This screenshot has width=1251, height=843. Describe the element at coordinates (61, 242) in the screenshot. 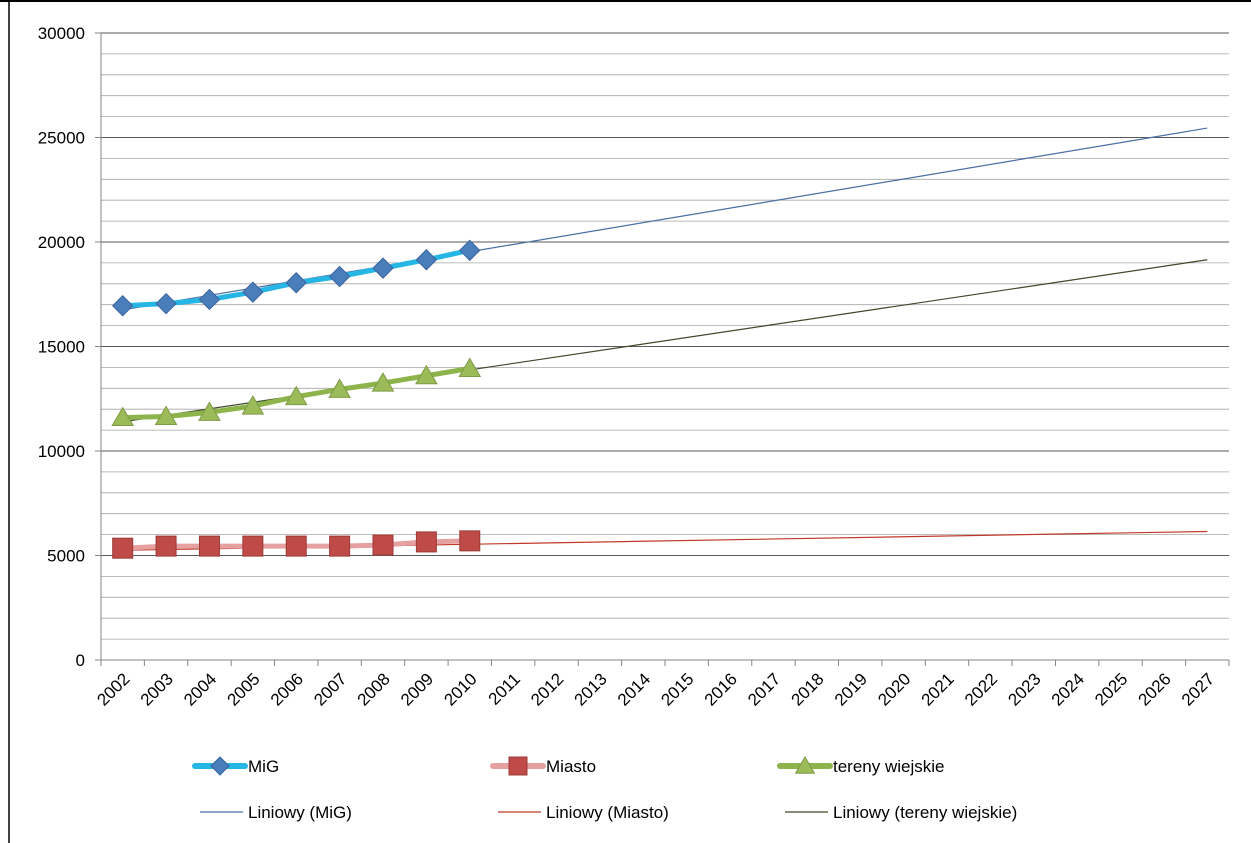

I see `y-tick-label: 20000` at that location.